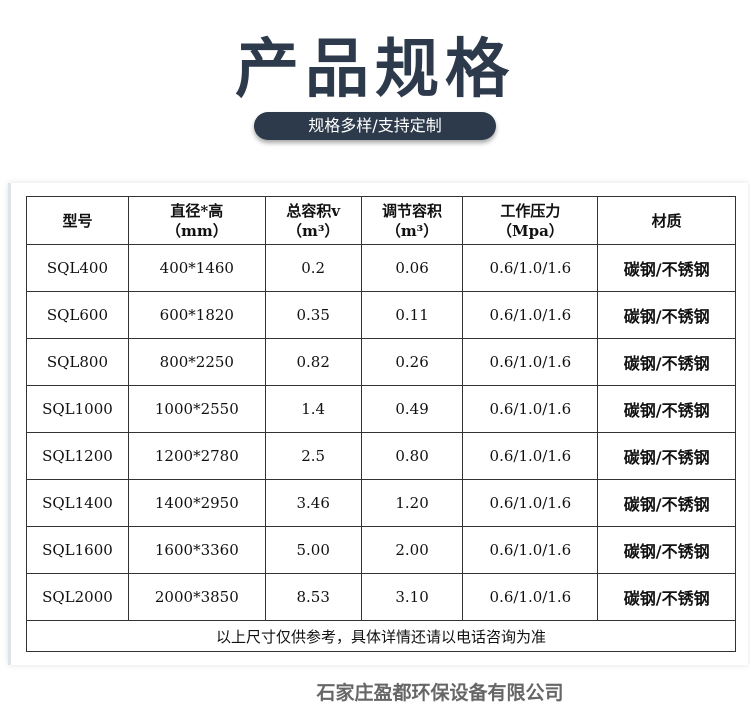  I want to click on column-header: 型号, so click(77, 220).